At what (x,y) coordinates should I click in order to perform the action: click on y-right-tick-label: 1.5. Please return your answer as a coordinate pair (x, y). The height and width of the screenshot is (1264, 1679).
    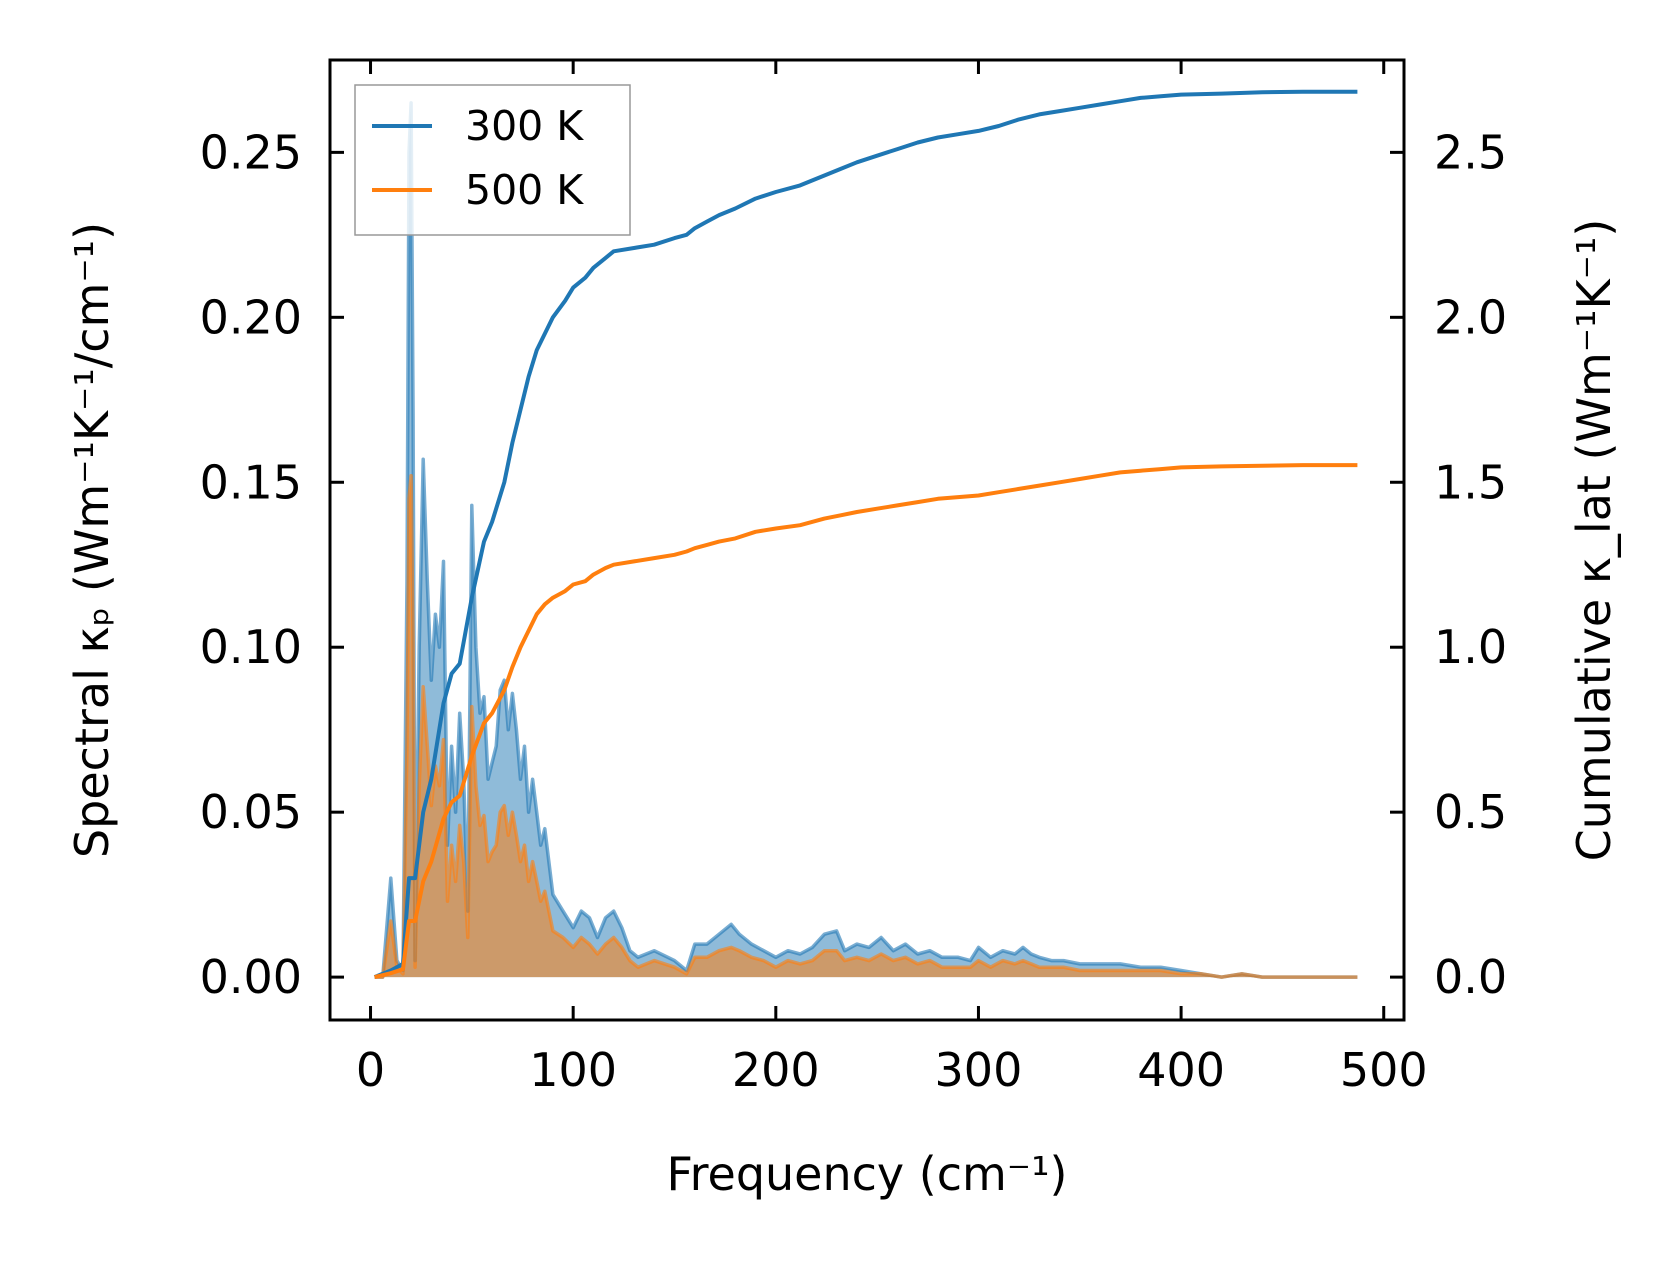
    Looking at the image, I should click on (1470, 482).